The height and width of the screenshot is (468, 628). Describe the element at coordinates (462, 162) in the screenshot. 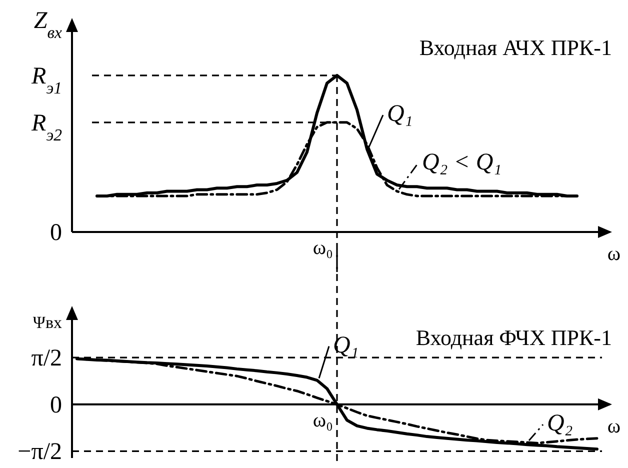

I see `legend-label: Q₂ < Q₁` at that location.